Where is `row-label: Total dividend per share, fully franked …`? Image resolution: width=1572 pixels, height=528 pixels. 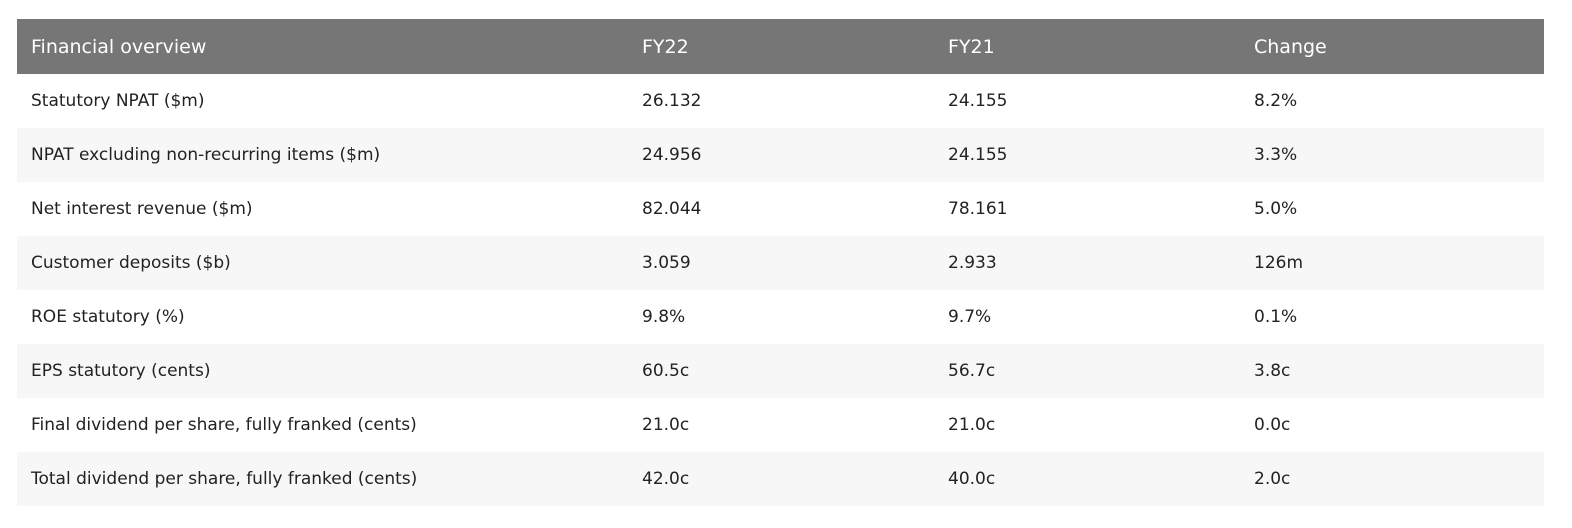
row-label: Total dividend per share, fully franked … is located at coordinates (224, 479).